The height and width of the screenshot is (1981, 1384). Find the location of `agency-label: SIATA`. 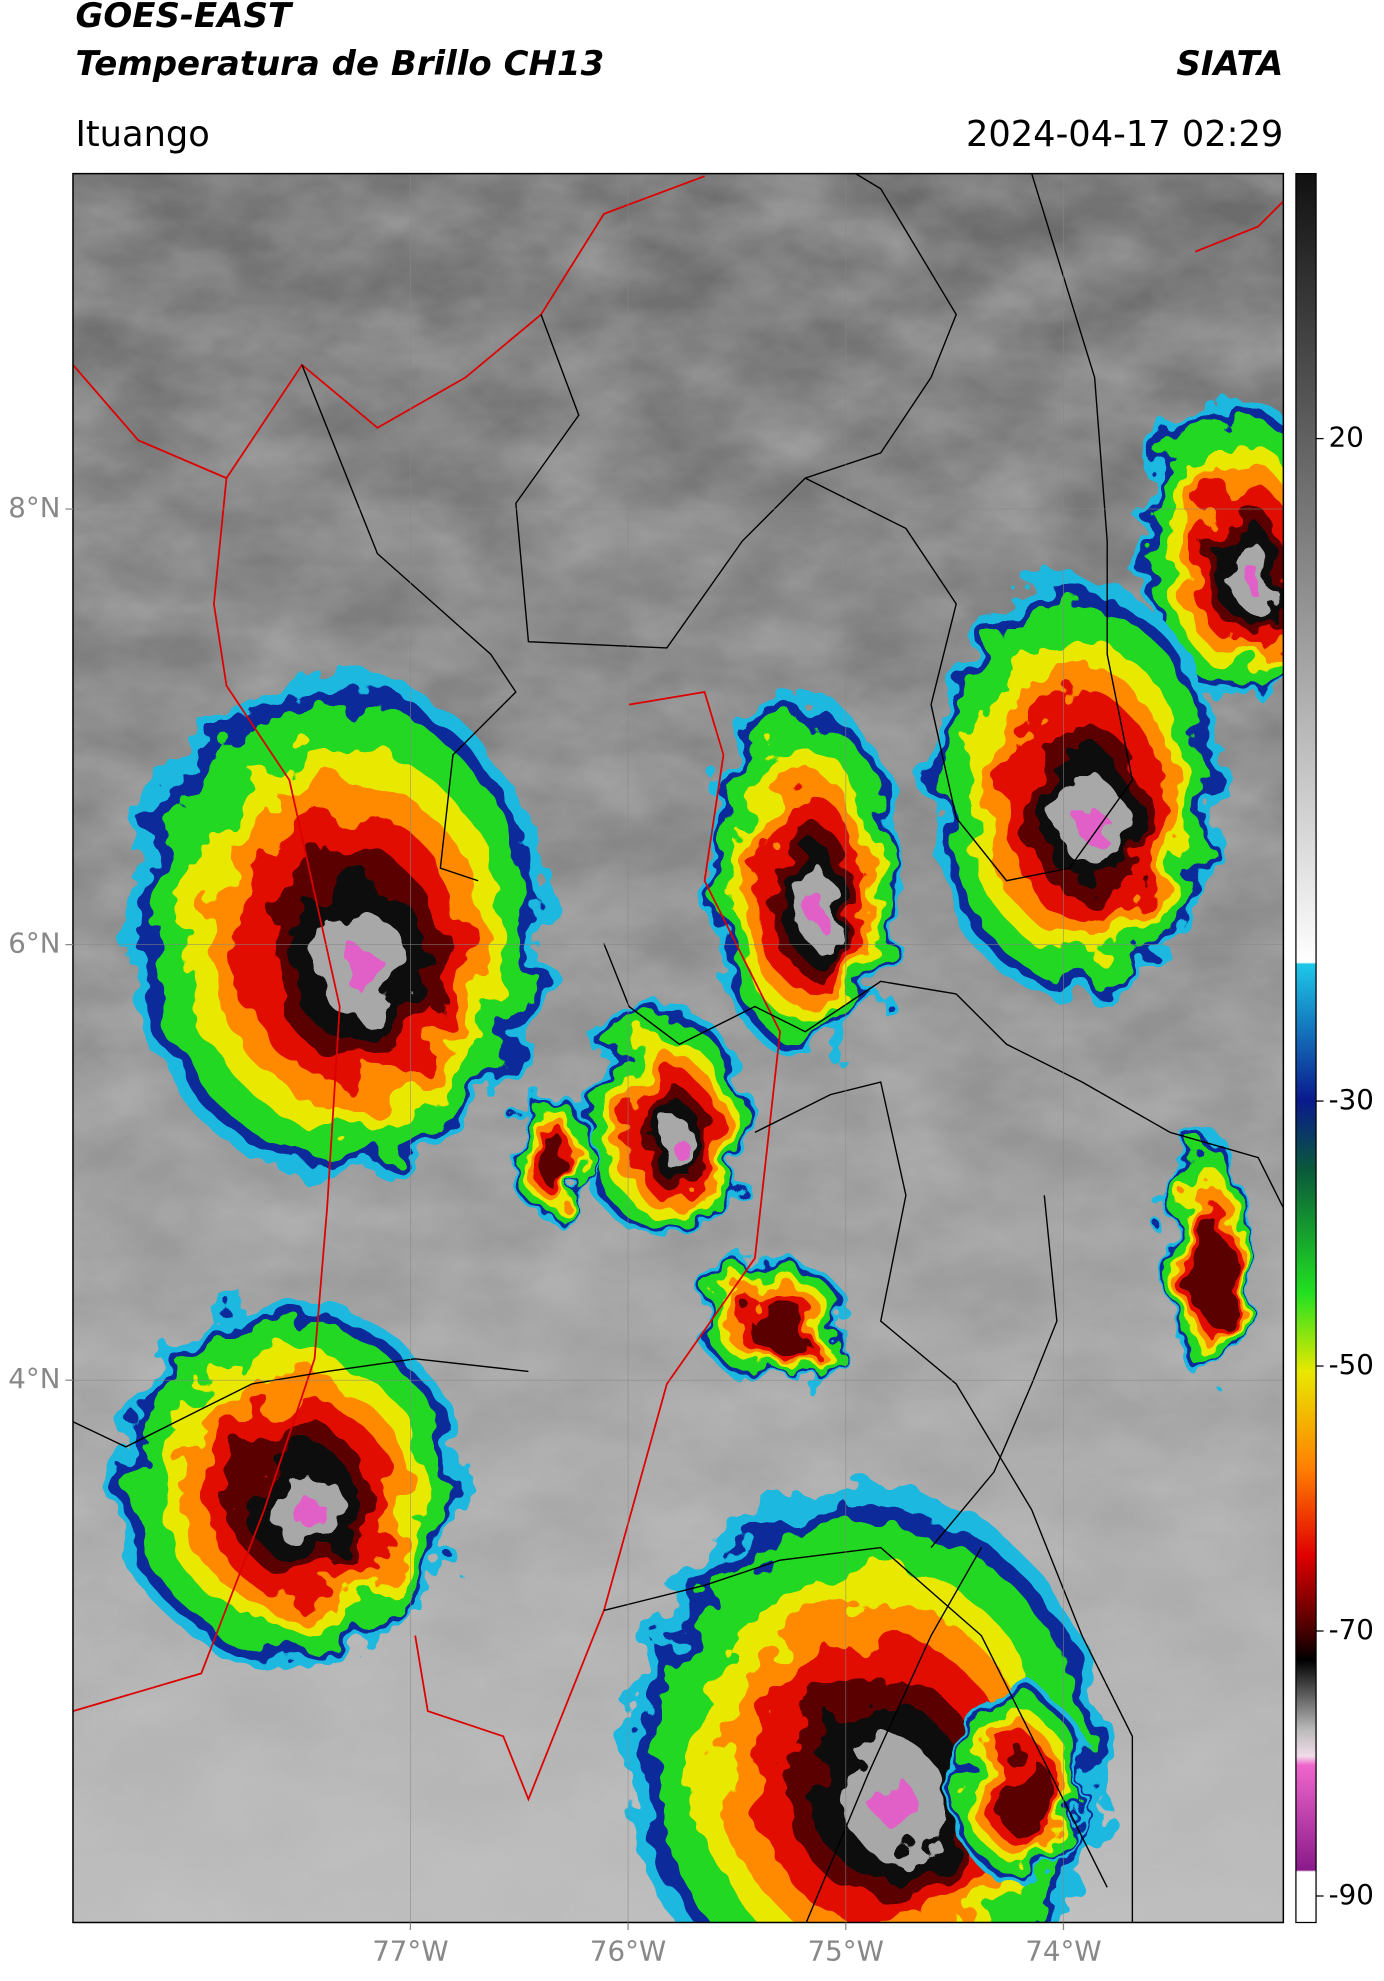

agency-label: SIATA is located at coordinates (1229, 64).